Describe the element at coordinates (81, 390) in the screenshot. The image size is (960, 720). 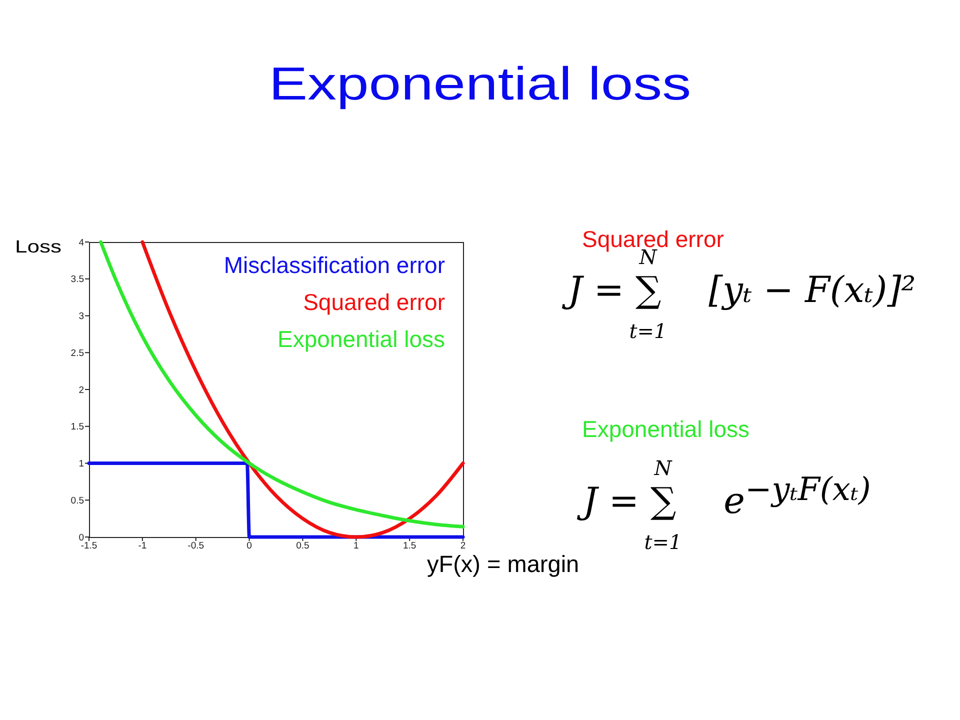
I see `y-tick-label: 2` at that location.